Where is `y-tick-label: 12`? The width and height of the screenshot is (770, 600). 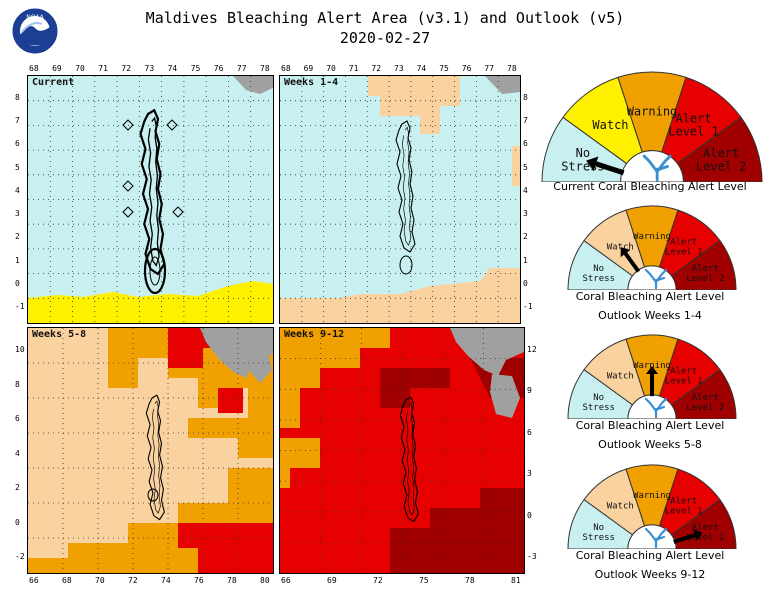
y-tick-label: 12 is located at coordinates (532, 349).